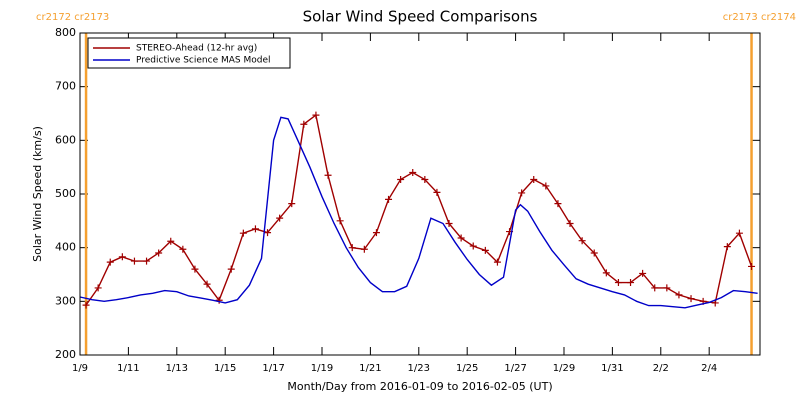 The height and width of the screenshot is (400, 800). What do you see at coordinates (65, 139) in the screenshot?
I see `y-tick-label: 600` at bounding box center [65, 139].